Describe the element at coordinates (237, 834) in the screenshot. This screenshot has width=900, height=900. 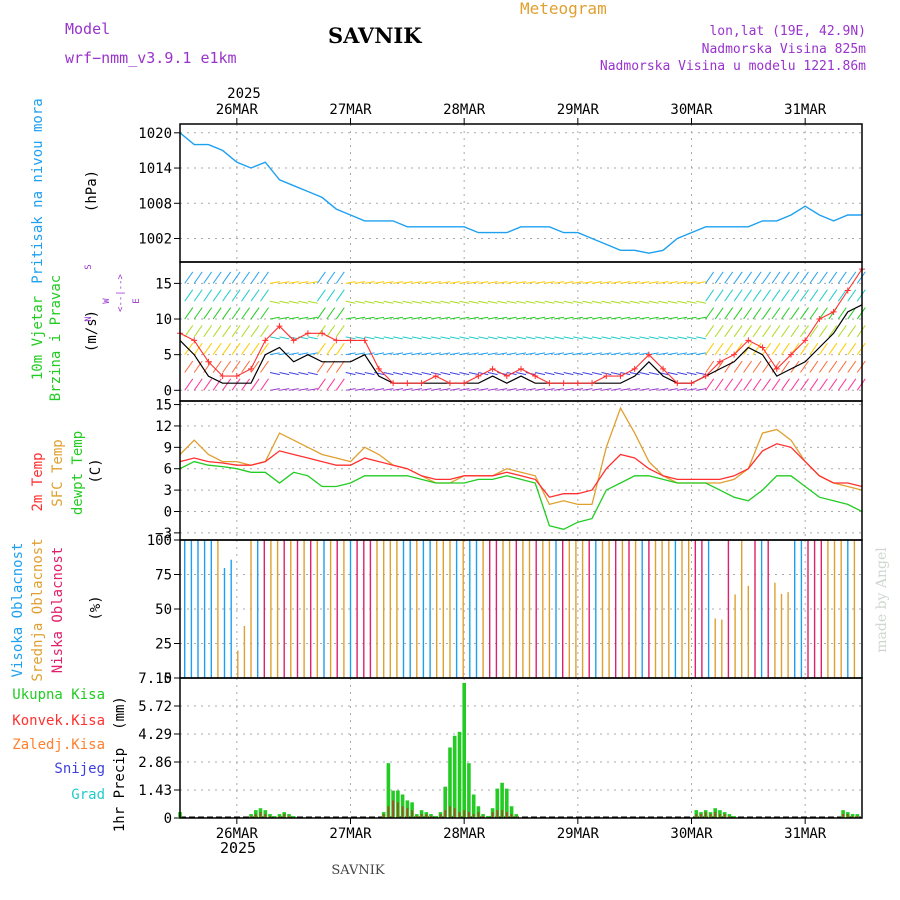
I see `bottom-day-label: 26MAR` at that location.